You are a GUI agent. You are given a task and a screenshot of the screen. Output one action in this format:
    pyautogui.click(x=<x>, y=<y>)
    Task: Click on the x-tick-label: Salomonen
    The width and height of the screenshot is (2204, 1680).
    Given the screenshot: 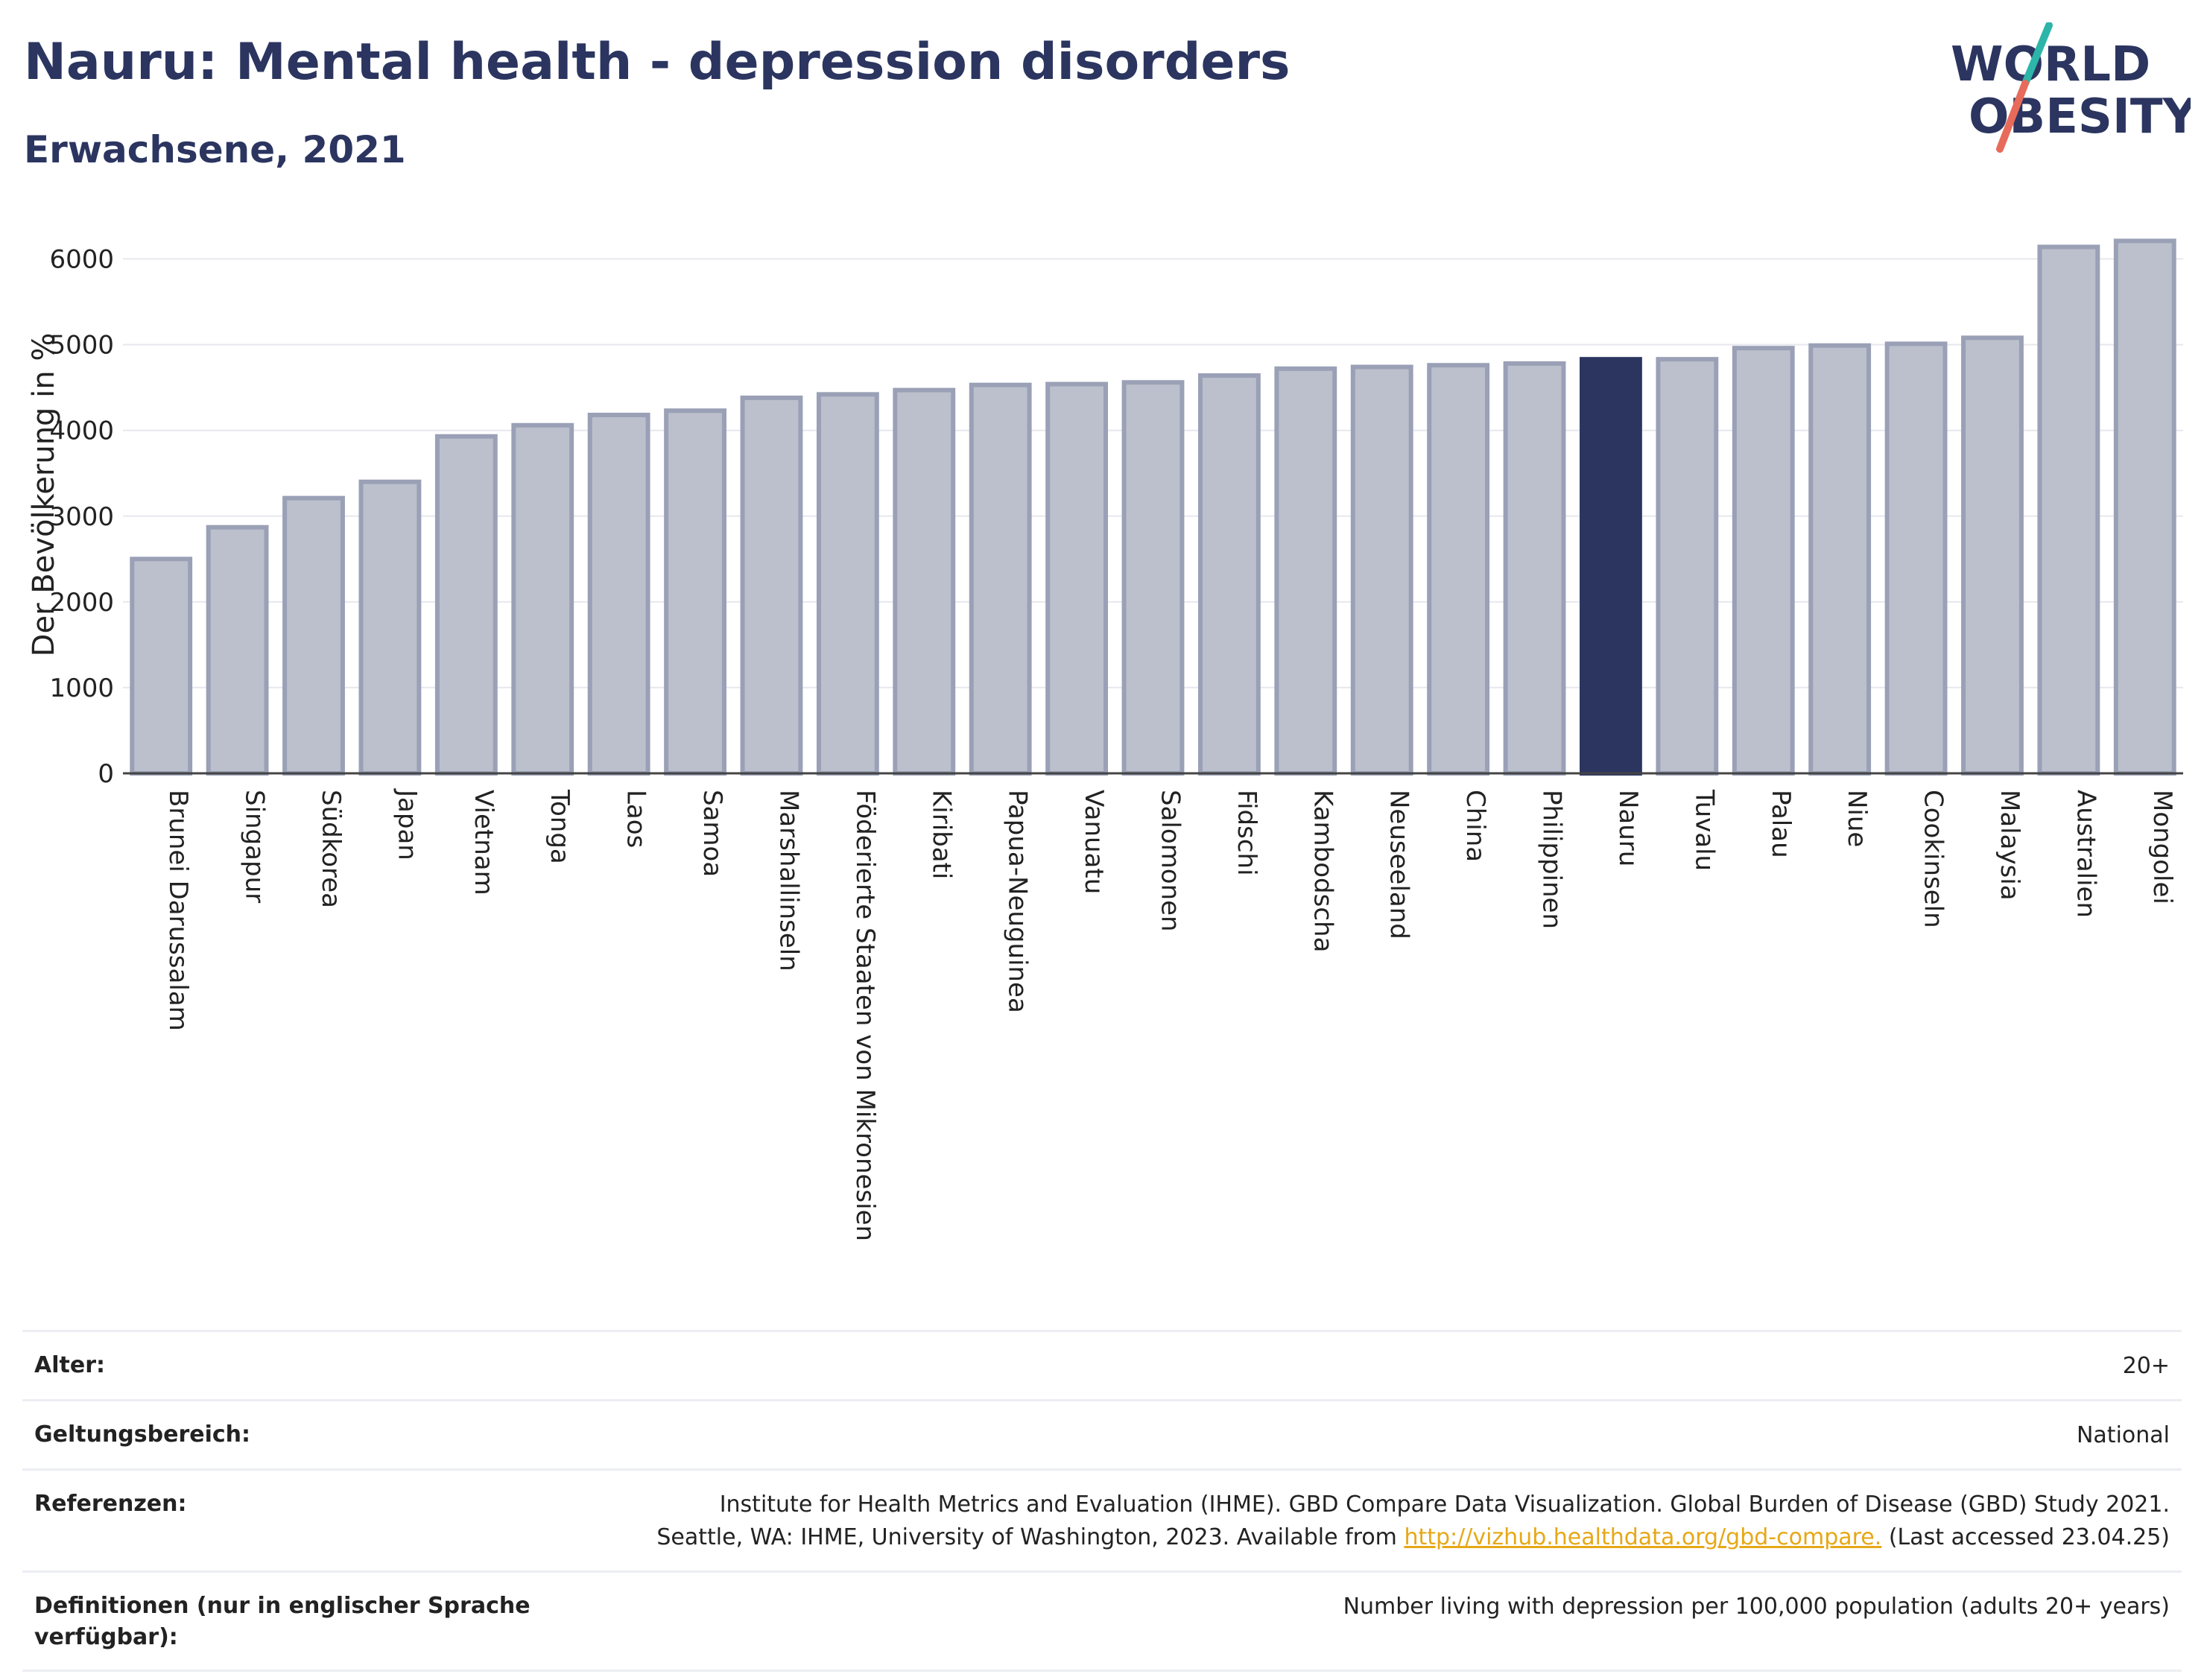 What is the action you would take?
    pyautogui.click(x=1170, y=861)
    